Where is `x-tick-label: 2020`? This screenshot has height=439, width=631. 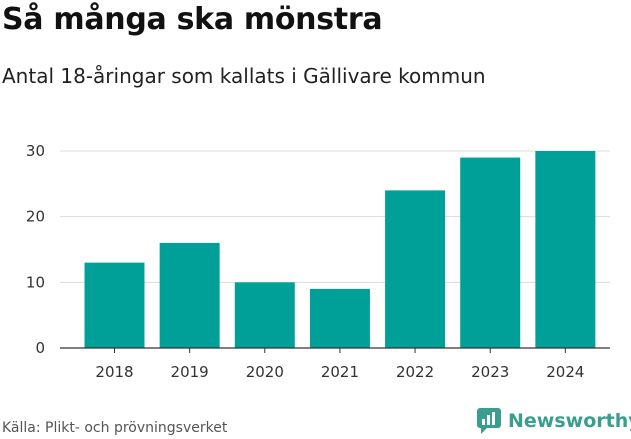 x-tick-label: 2020 is located at coordinates (265, 372).